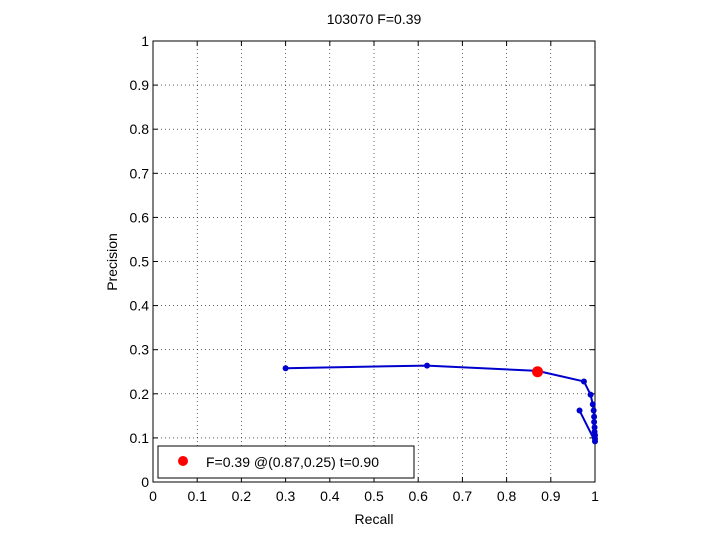 The image size is (720, 540). What do you see at coordinates (440, 403) in the screenshot?
I see `series-layer` at bounding box center [440, 403].